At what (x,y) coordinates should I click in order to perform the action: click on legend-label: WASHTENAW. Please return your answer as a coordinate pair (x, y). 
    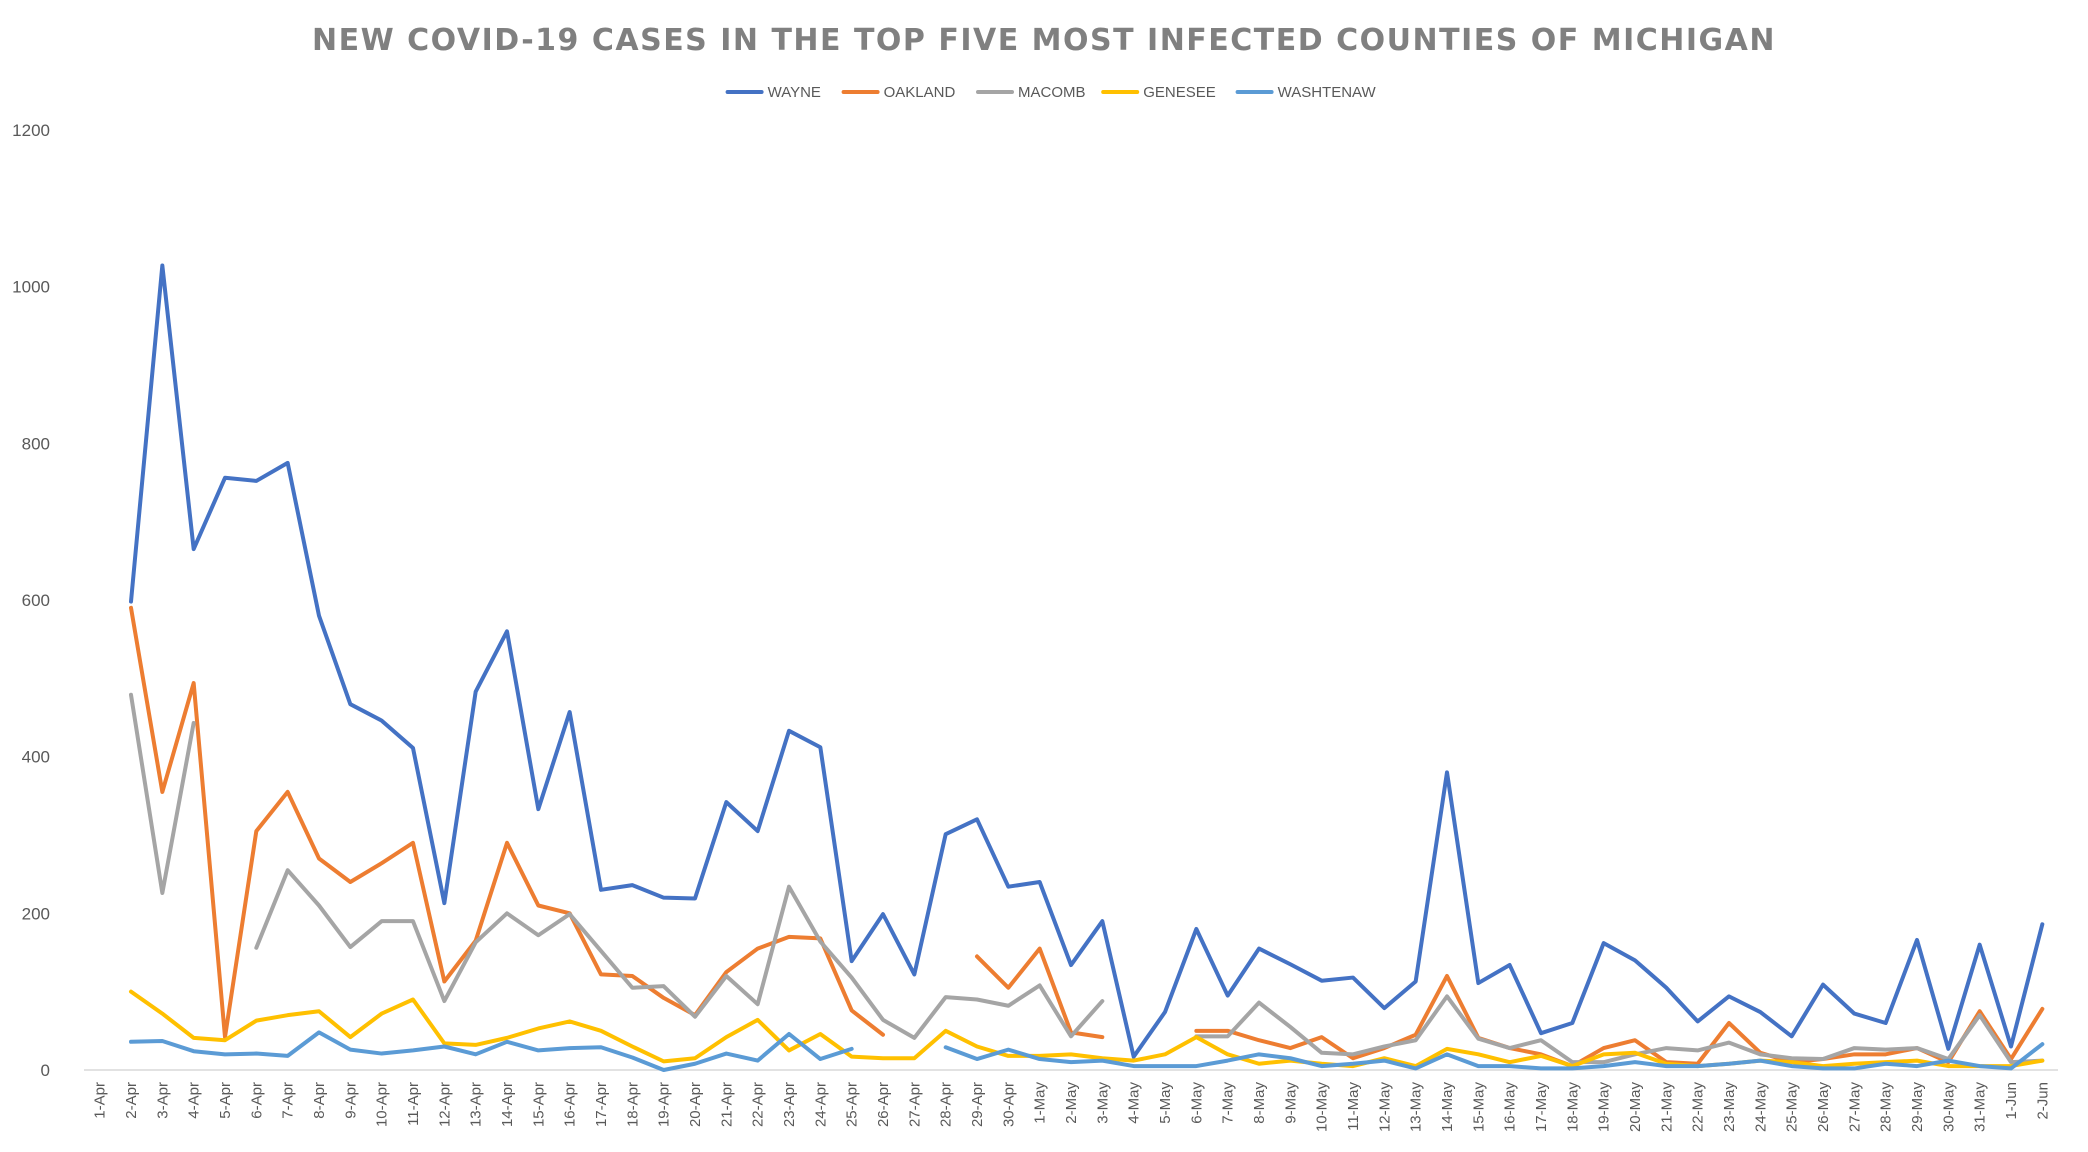
    Looking at the image, I should click on (1327, 92).